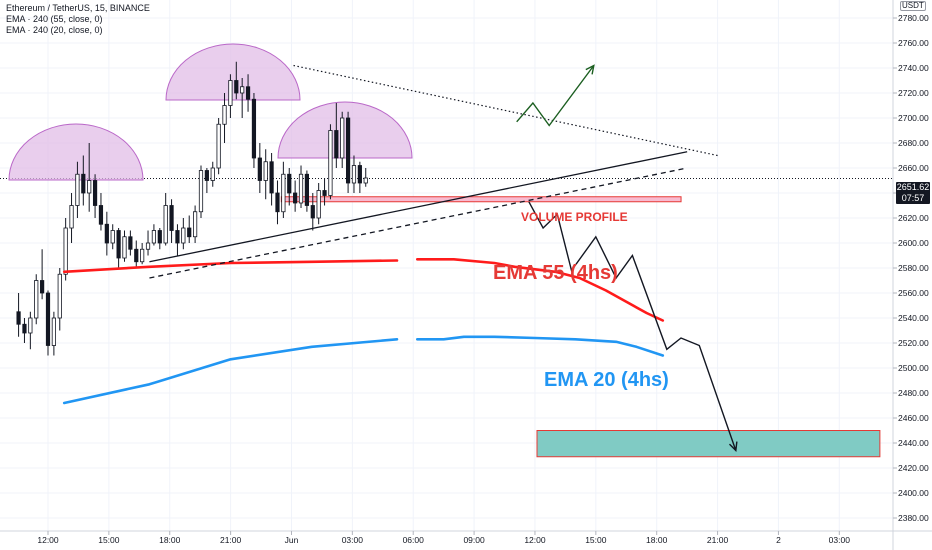 This screenshot has width=932, height=550. I want to click on price-tick-label: 2760.00, so click(913, 43).